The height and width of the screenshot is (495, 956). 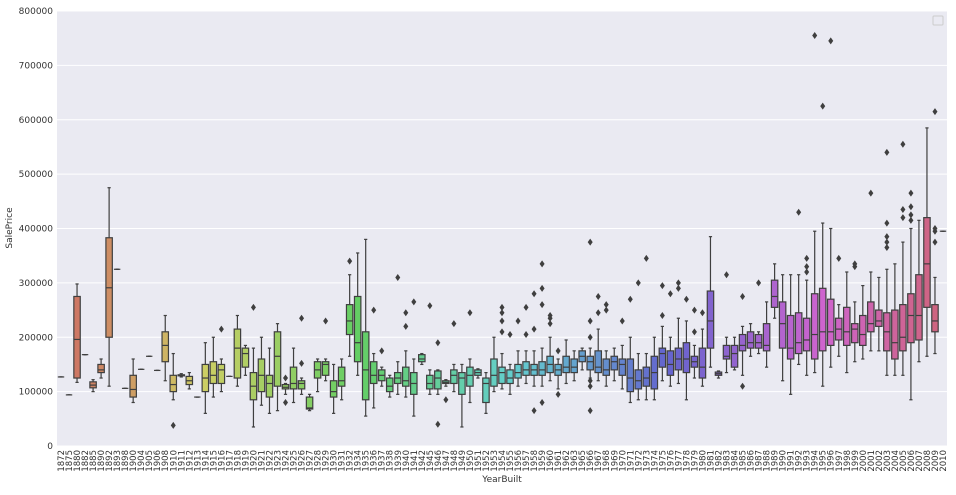 What do you see at coordinates (527, 461) in the screenshot?
I see `x-tick-label: 1957` at bounding box center [527, 461].